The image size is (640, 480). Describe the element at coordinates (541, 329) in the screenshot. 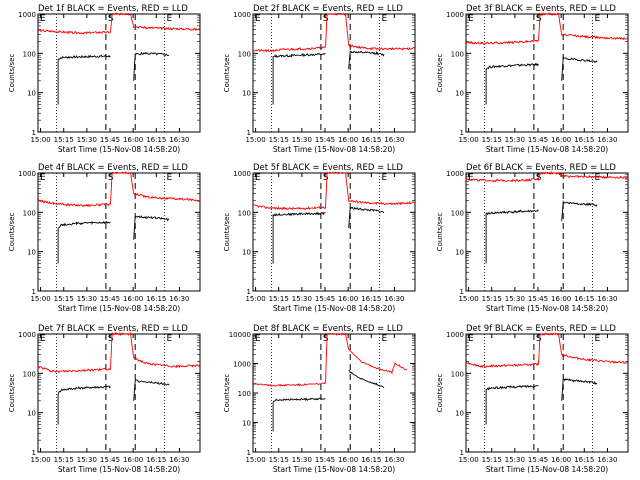

I see `panel-title: Det 9f BLACK = Events, RED = LLD` at that location.